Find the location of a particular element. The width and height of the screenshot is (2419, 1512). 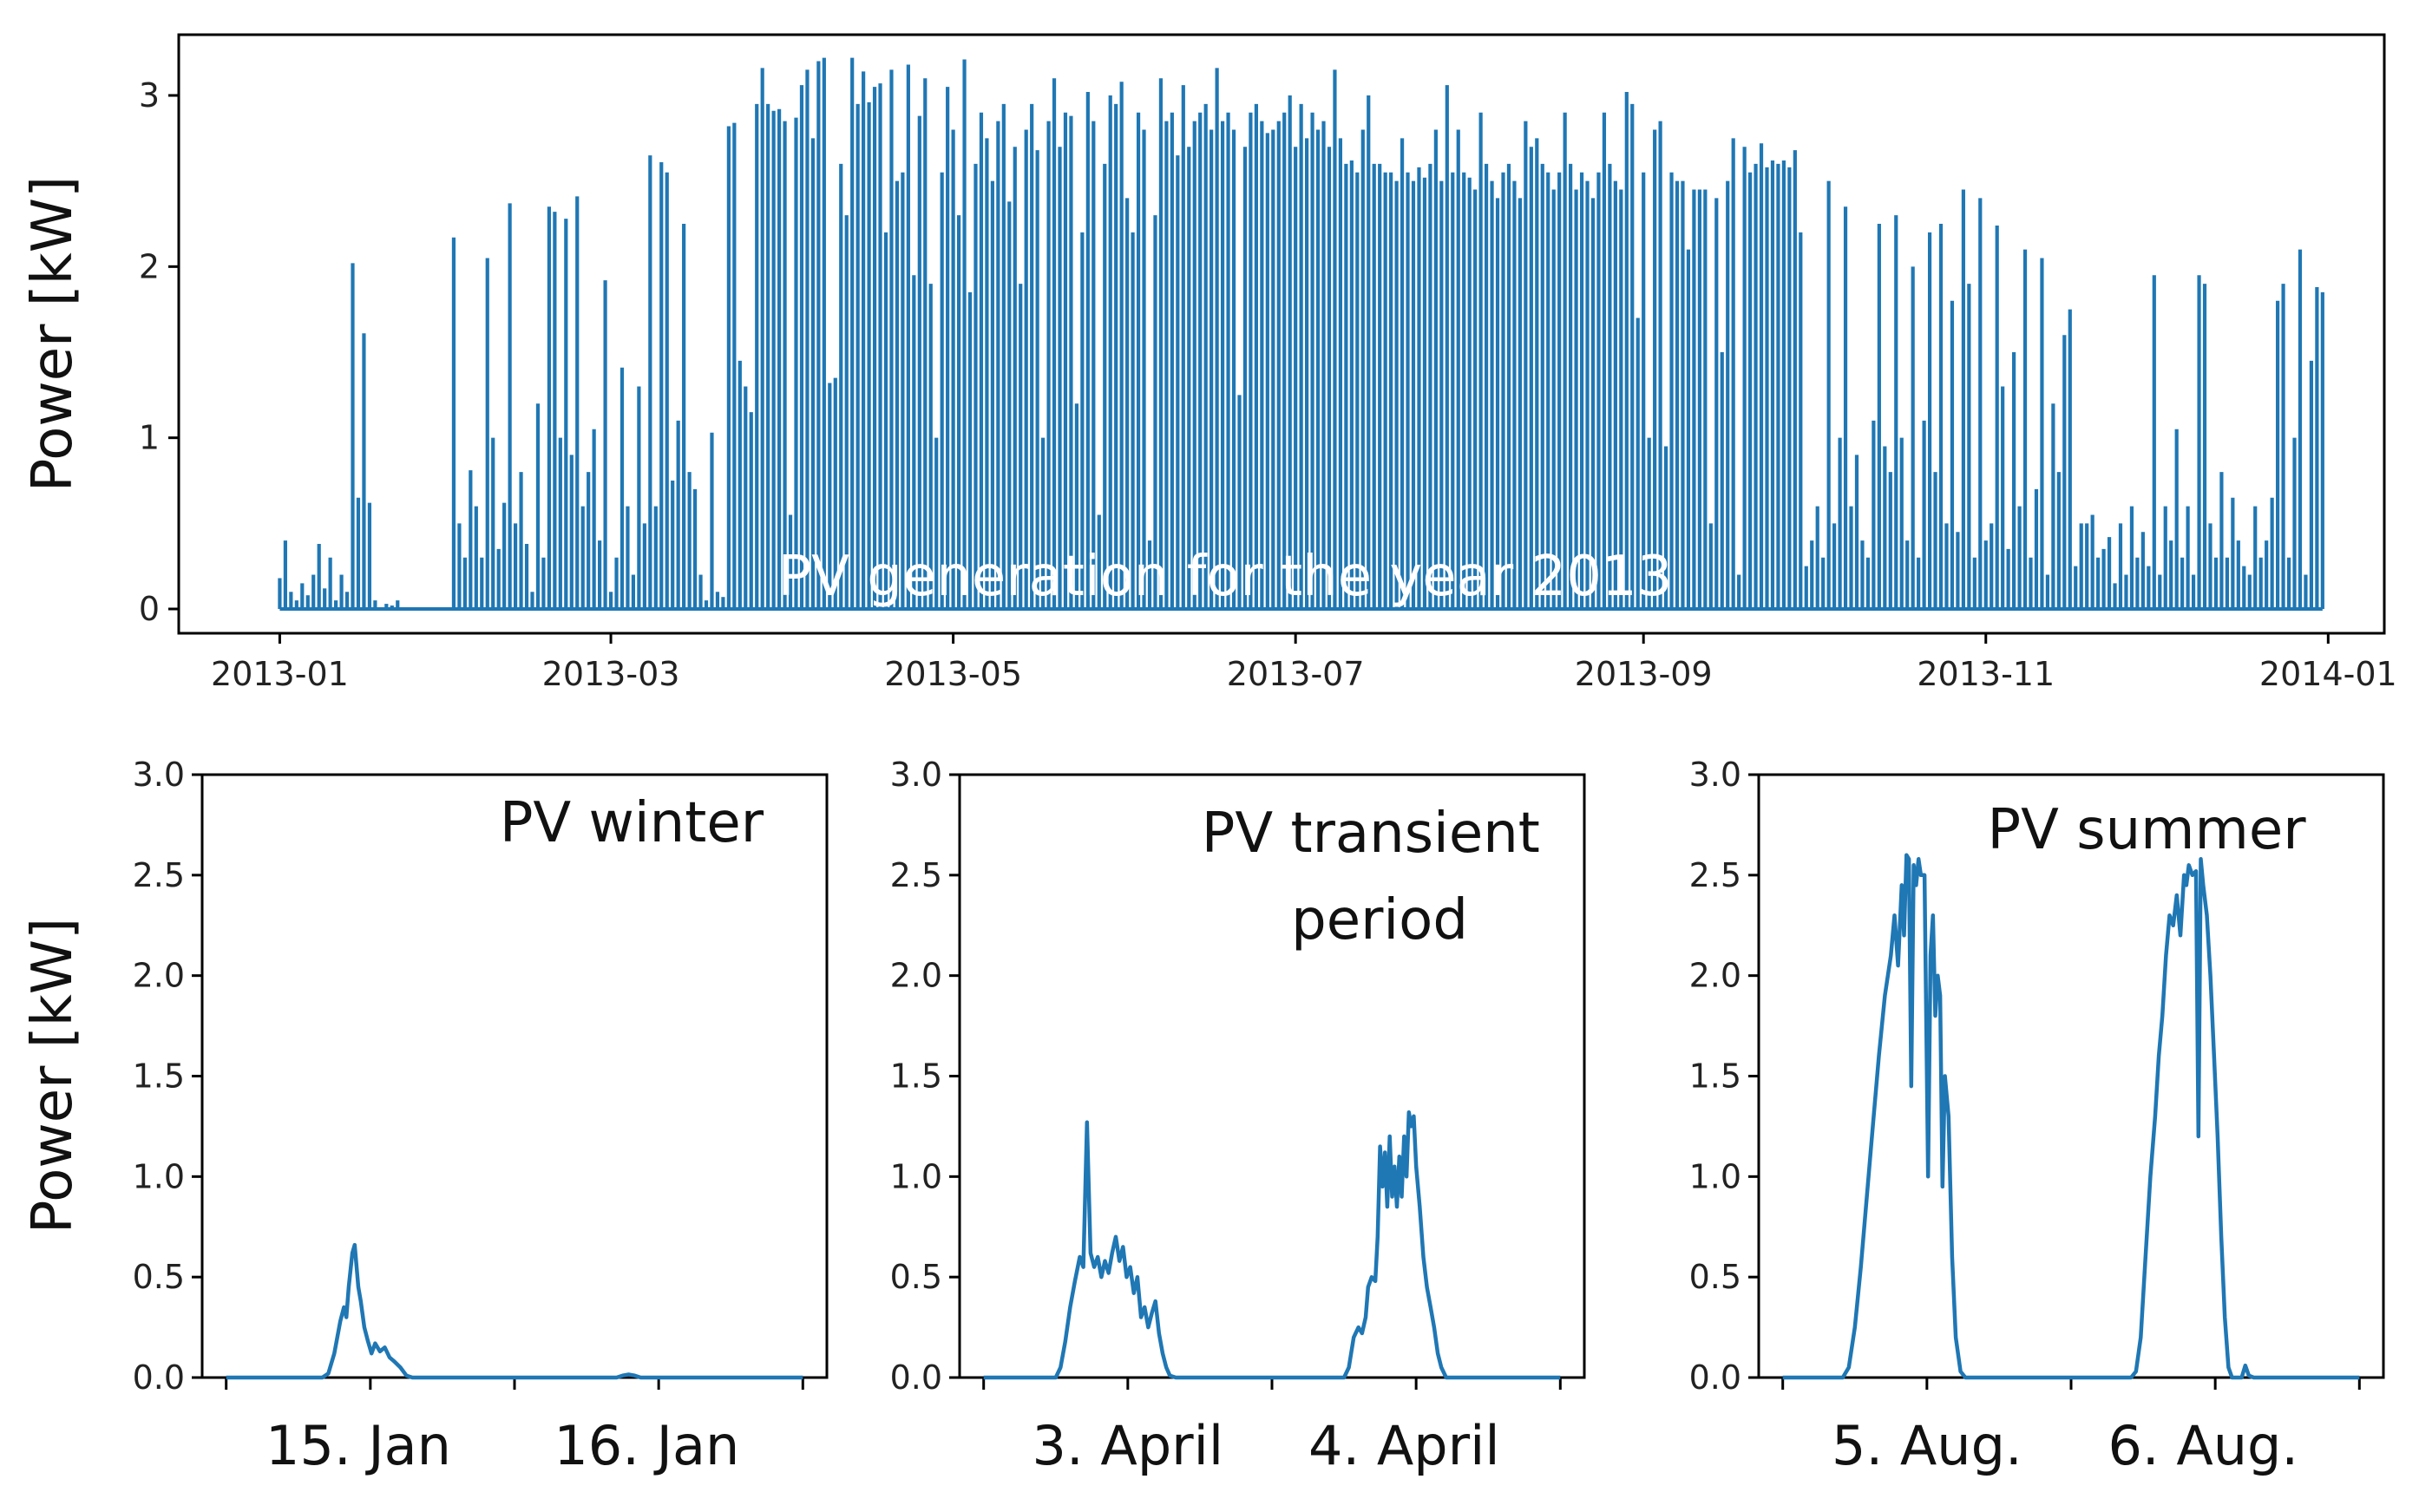

winter-y-tick-label: 0.0 is located at coordinates (159, 1377).